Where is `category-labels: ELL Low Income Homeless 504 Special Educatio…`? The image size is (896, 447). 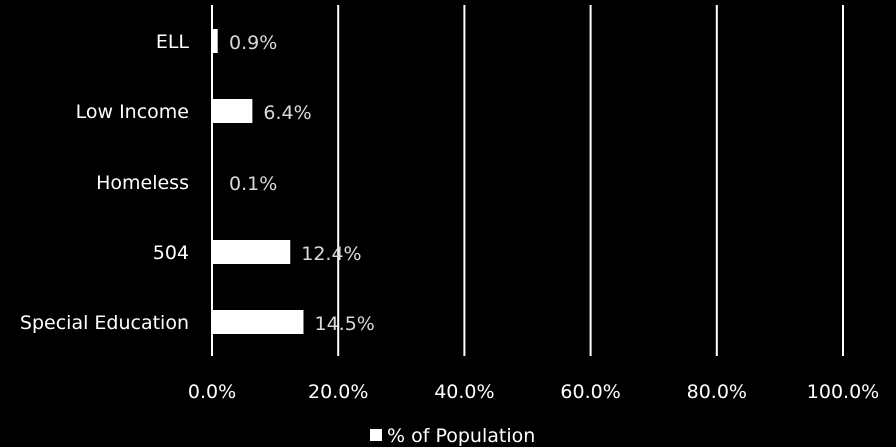
category-labels: ELL Low Income Homeless 504 Special Educatio… is located at coordinates (104, 182).